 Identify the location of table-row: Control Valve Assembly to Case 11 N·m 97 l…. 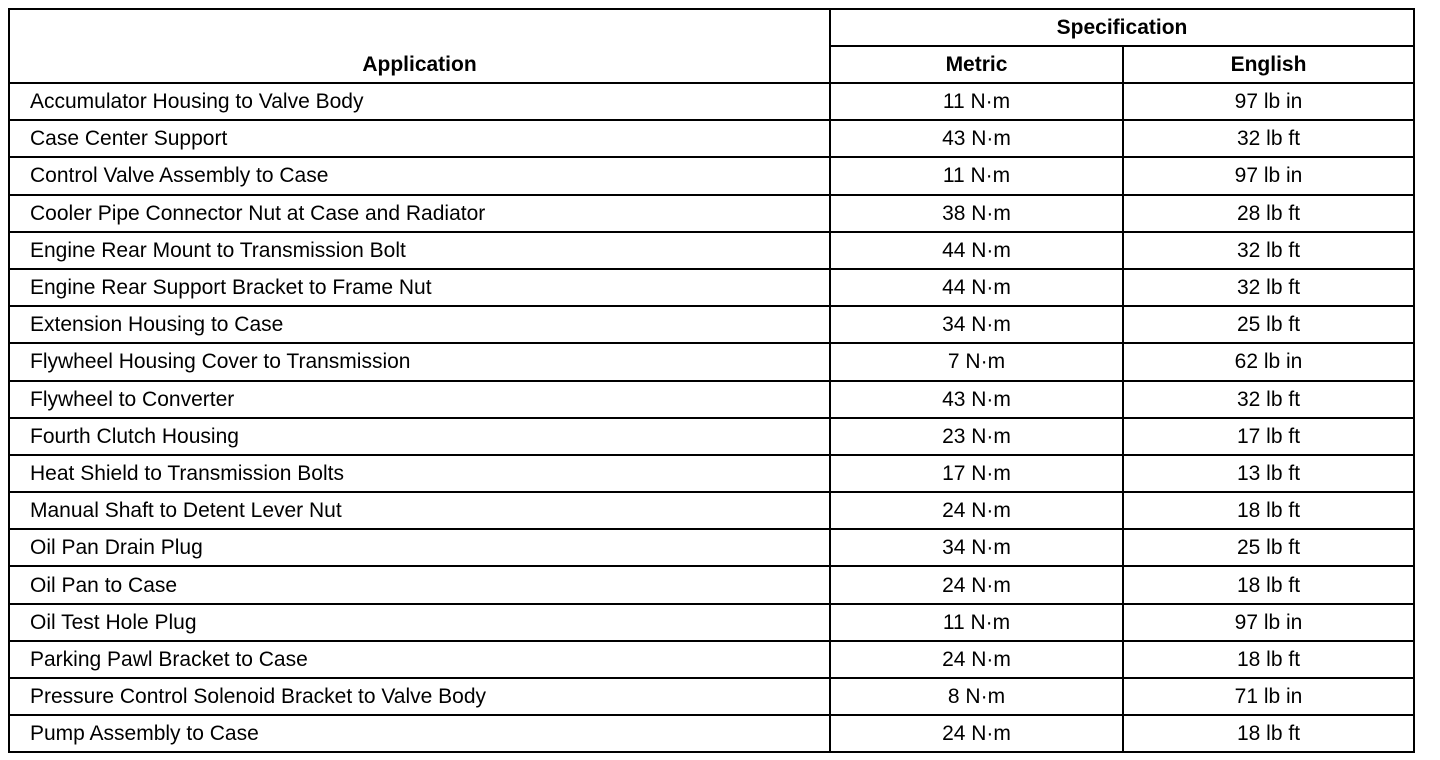
(712, 176).